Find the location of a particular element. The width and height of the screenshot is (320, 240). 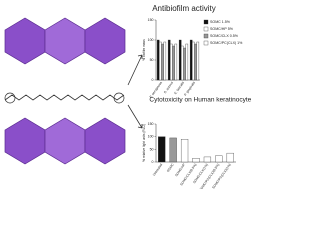

chart-title: Antibiofilm activity is located at coordinates (184, 8).